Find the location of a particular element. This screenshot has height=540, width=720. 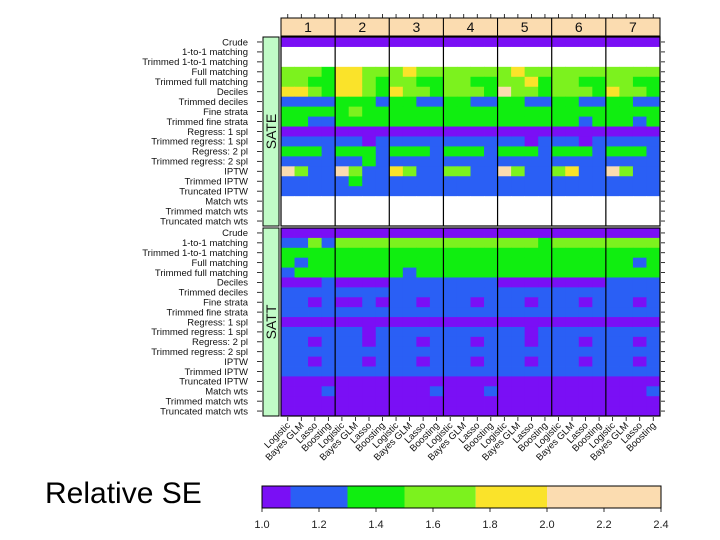

row-label: Trimmed full matching is located at coordinates (201, 273).